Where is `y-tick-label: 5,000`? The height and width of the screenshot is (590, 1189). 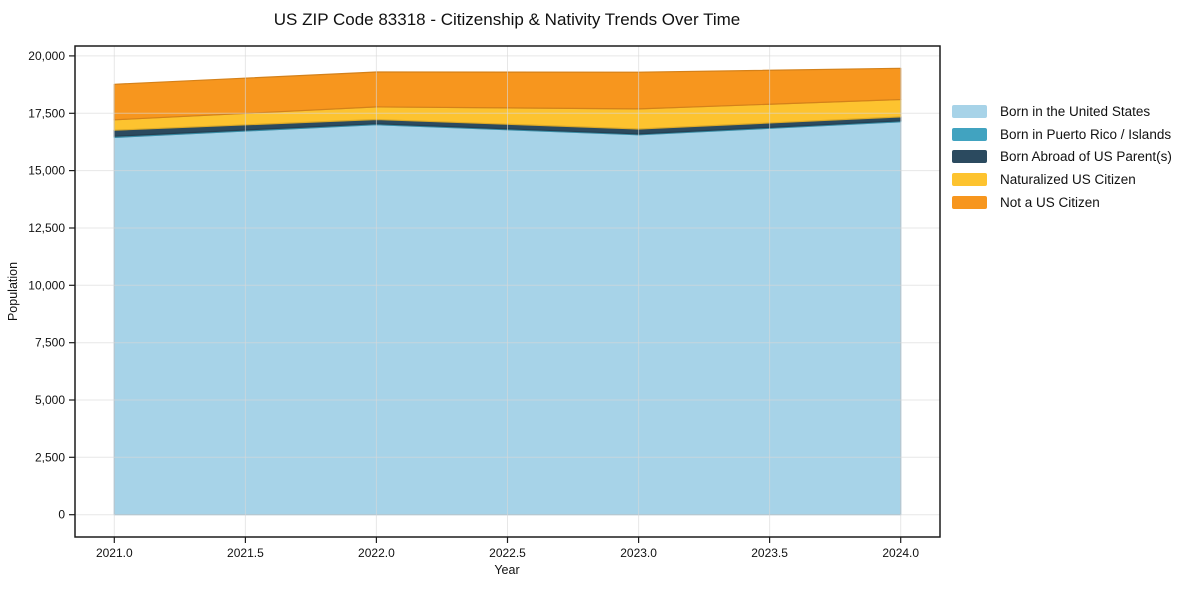 y-tick-label: 5,000 is located at coordinates (50, 400).